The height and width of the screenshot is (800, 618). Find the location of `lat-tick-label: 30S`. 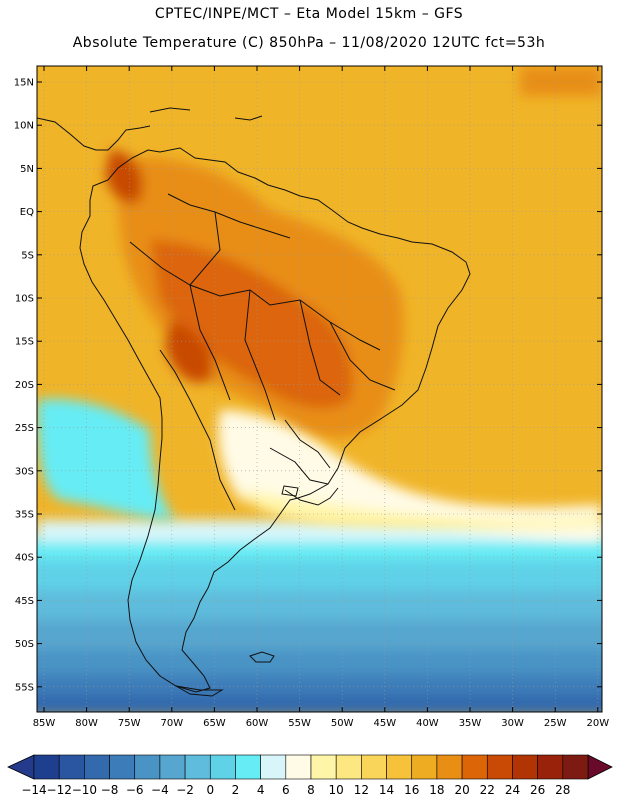

lat-tick-label: 30S is located at coordinates (24, 471).